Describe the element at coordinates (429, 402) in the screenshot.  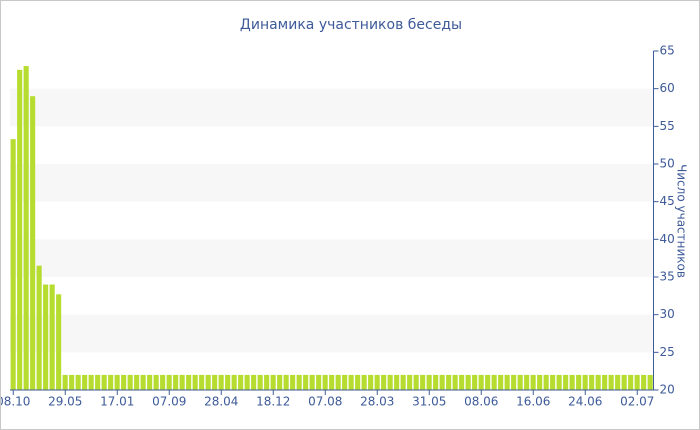
I see `x-tick-label: 31.05` at that location.